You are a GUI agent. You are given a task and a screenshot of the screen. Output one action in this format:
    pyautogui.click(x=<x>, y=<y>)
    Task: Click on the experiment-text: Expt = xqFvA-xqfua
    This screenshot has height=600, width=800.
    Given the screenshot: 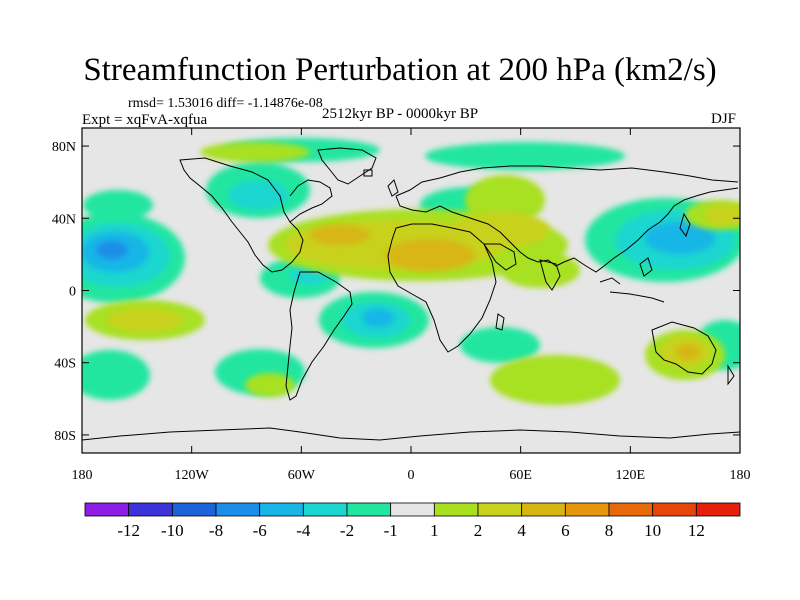 What is the action you would take?
    pyautogui.click(x=145, y=120)
    